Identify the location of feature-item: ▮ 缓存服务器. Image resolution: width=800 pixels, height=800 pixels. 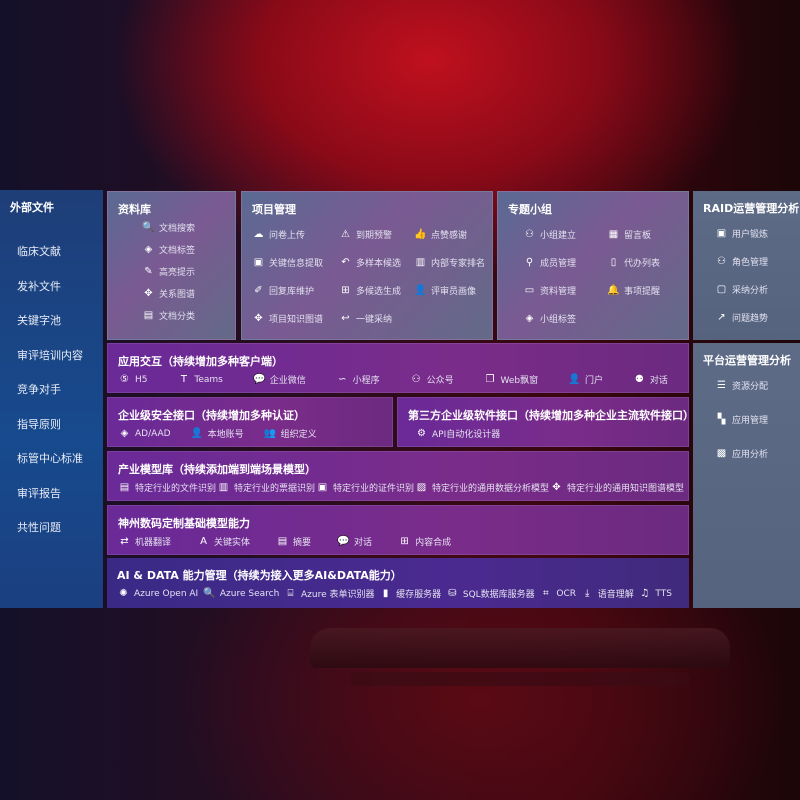
(410, 593).